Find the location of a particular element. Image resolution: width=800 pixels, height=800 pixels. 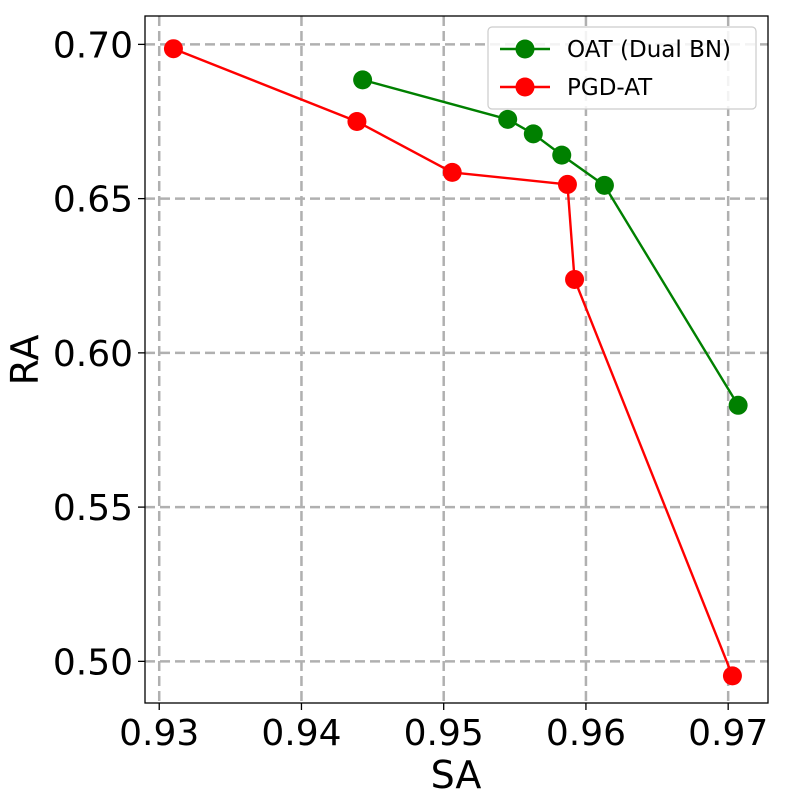

legend-entry: PGD-AT is located at coordinates (576, 88).